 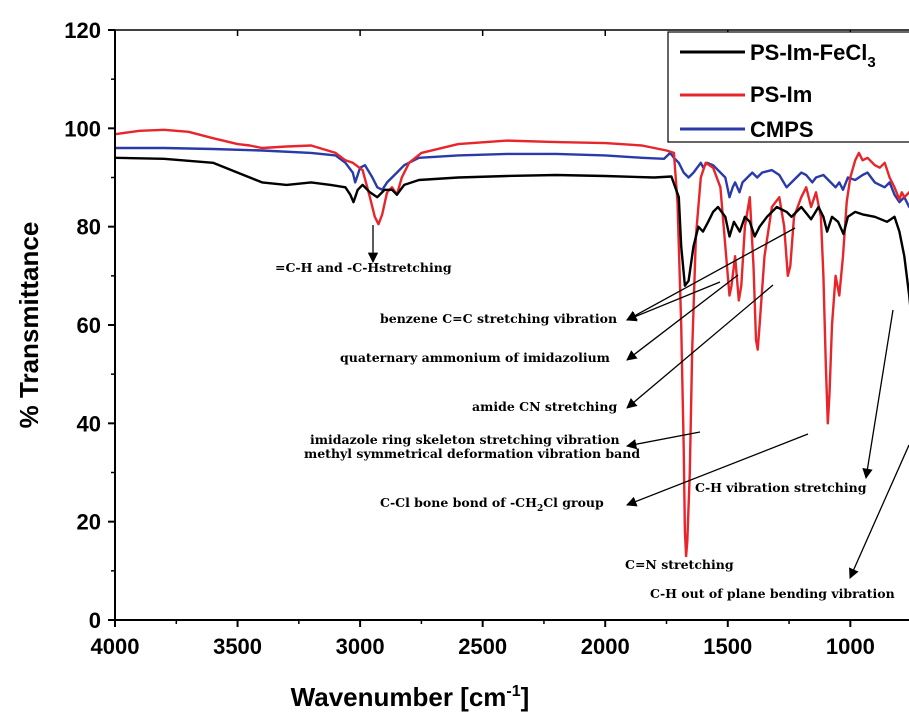 What do you see at coordinates (89, 423) in the screenshot?
I see `y-tick-label: 40` at bounding box center [89, 423].